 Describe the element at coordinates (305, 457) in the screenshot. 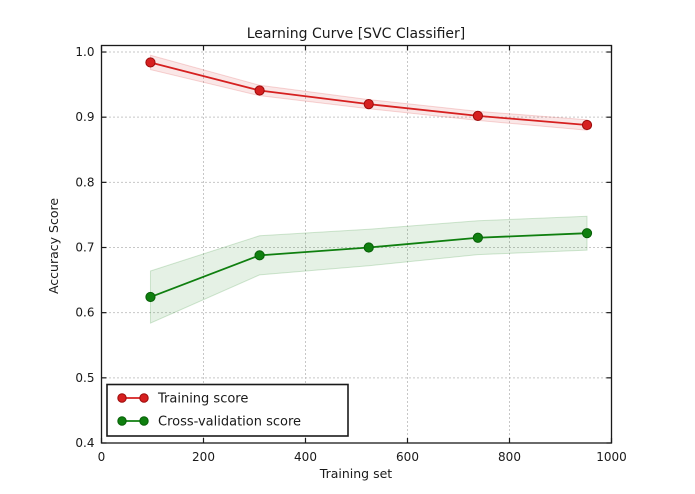

I see `x-tick-label: 400` at that location.